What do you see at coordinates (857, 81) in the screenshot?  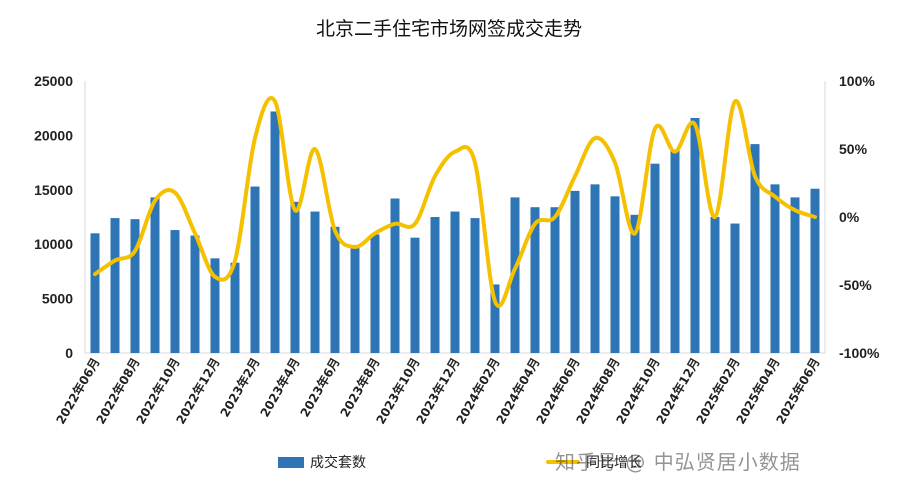 I see `right-tick-label: 100%` at bounding box center [857, 81].